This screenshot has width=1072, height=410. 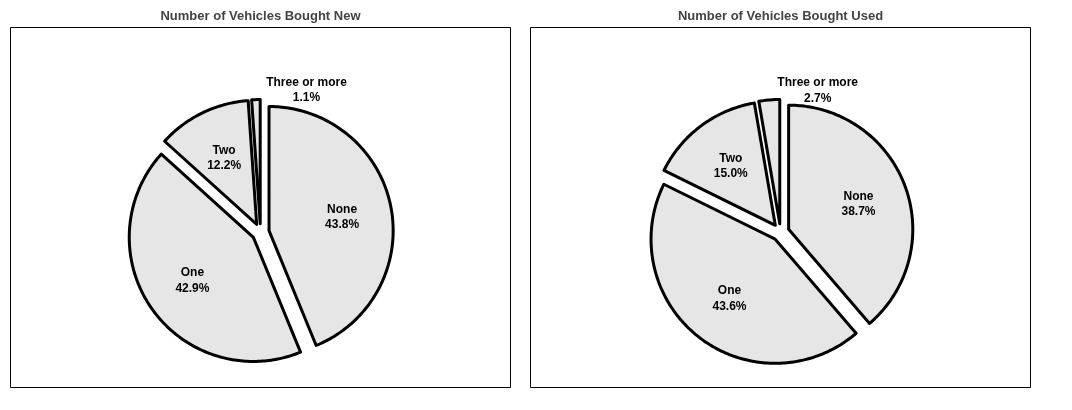 What do you see at coordinates (858, 211) in the screenshot?
I see `data-label: 38.7%` at bounding box center [858, 211].